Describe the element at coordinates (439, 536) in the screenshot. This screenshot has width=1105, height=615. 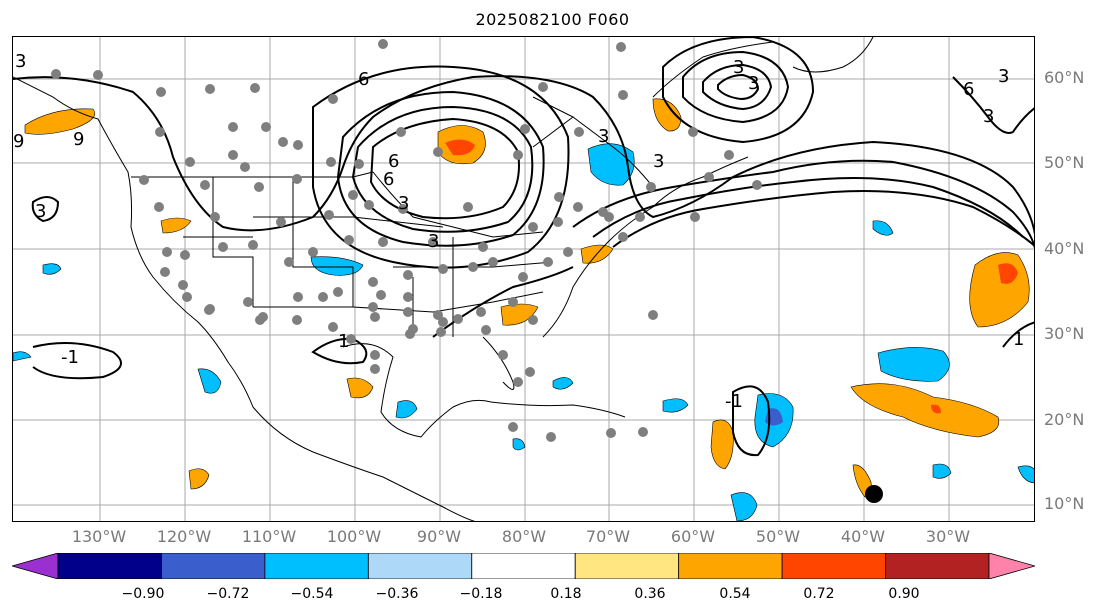
I see `lon-label: 90°W` at that location.